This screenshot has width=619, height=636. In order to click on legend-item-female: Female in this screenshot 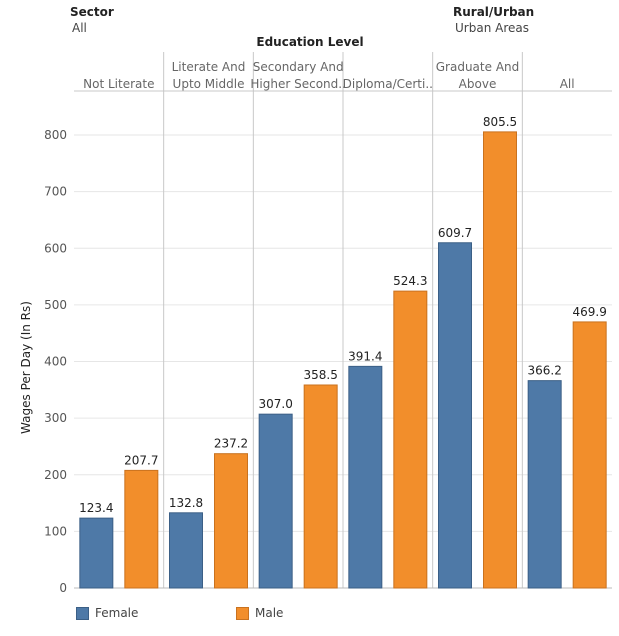, I will do `click(107, 613)`.